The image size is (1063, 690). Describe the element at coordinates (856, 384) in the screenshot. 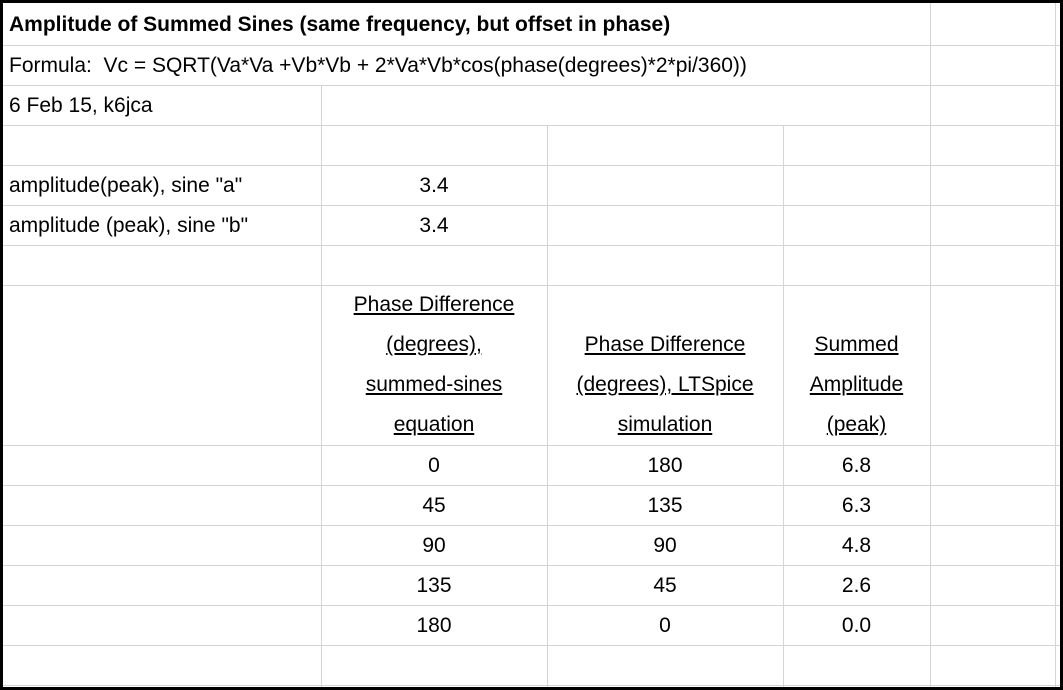

I see `column-header: Amplitude` at that location.